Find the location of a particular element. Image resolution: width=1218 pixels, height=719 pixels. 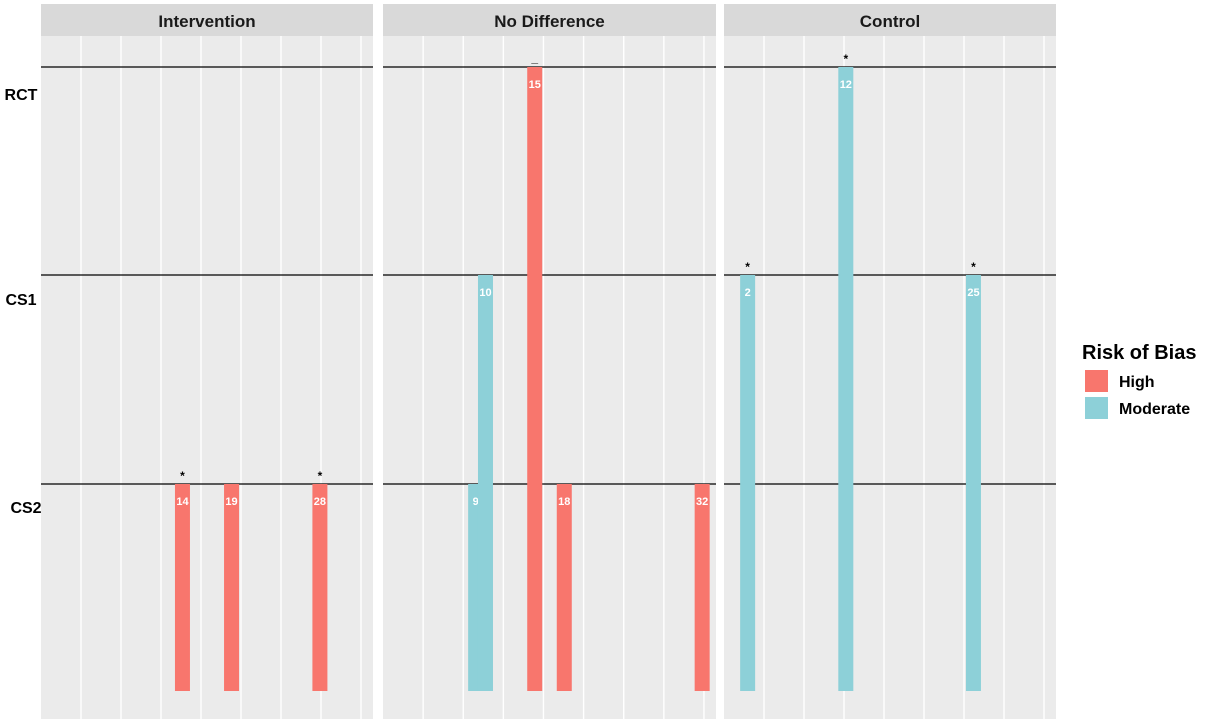

row-label-rct: RCT is located at coordinates (21, 95).